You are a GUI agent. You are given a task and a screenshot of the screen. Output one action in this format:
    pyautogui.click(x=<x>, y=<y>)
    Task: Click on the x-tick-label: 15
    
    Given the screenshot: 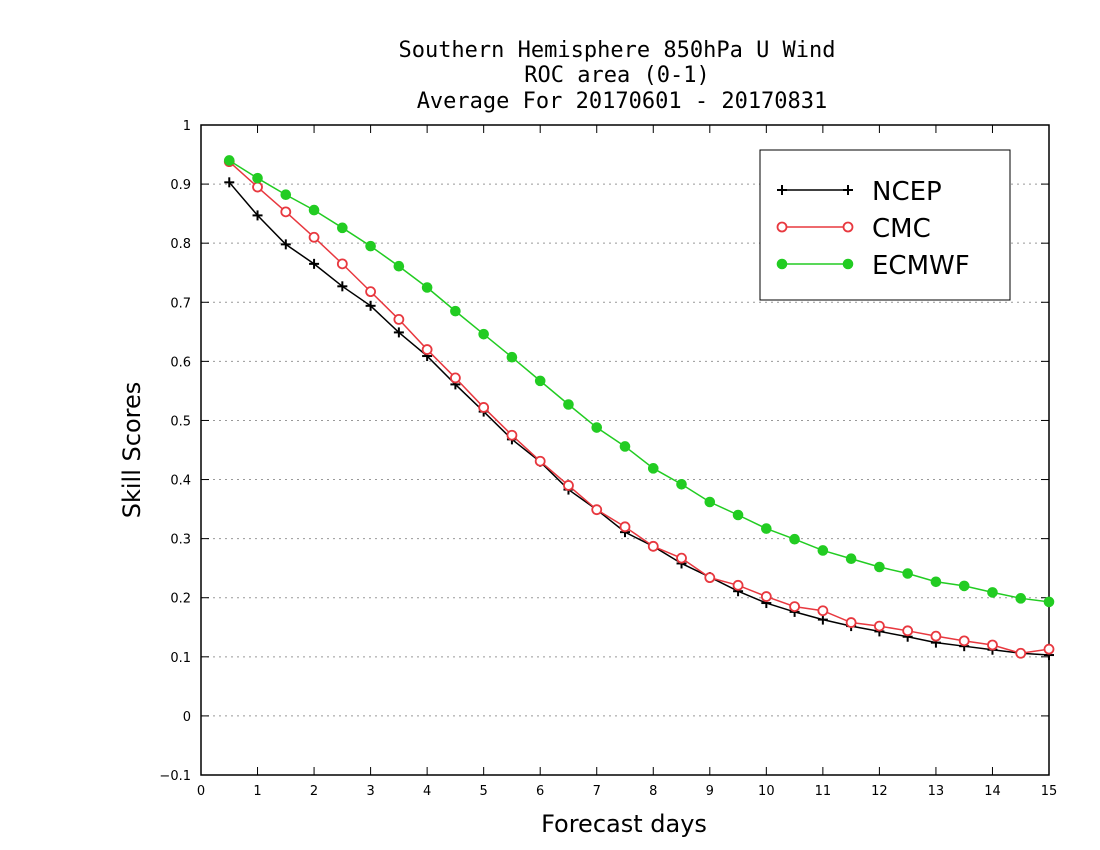 What is the action you would take?
    pyautogui.click(x=1049, y=791)
    